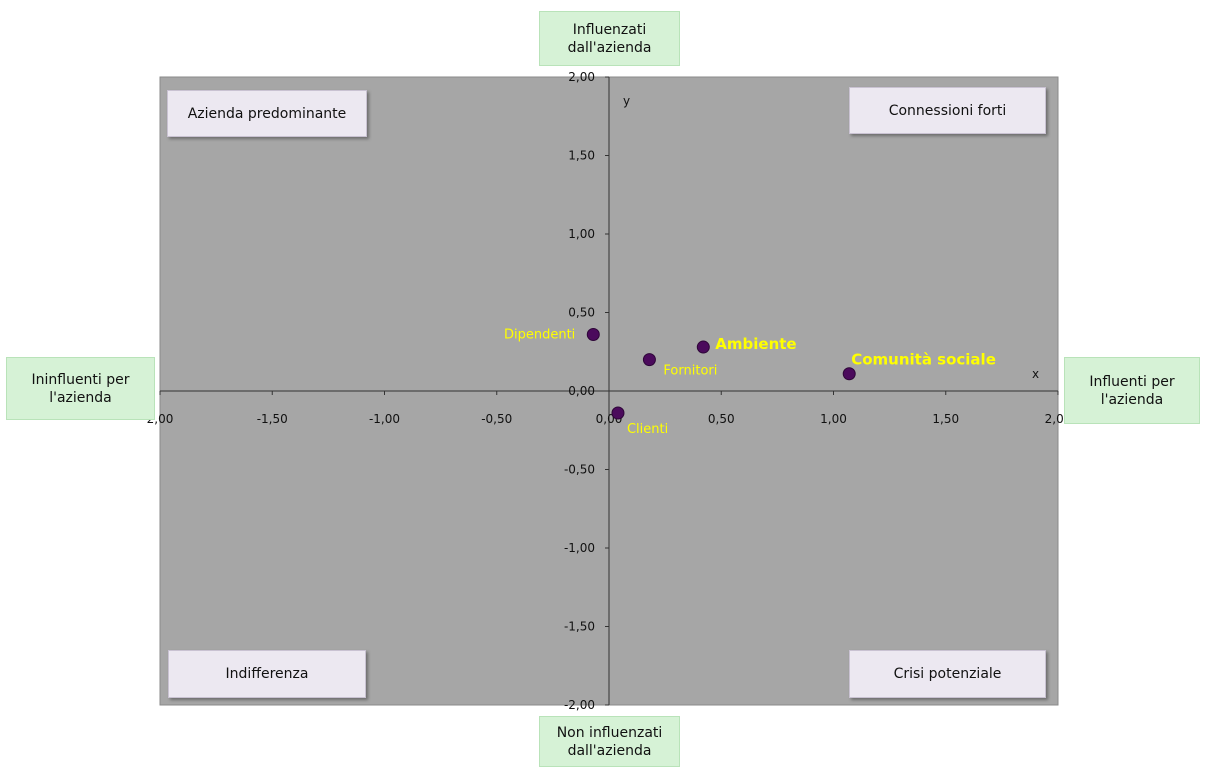 This screenshot has height=767, width=1207. Describe the element at coordinates (1132, 381) in the screenshot. I see `right-axis-label-line-1: Influenti per` at that location.